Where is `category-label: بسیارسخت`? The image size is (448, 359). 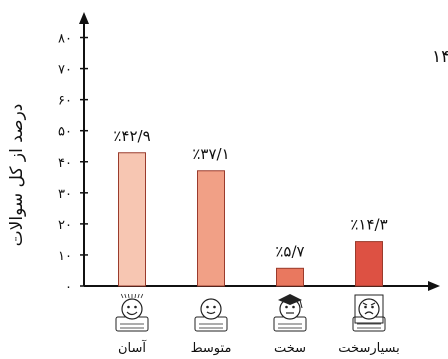 category-label: بسیارسخت is located at coordinates (368, 348).